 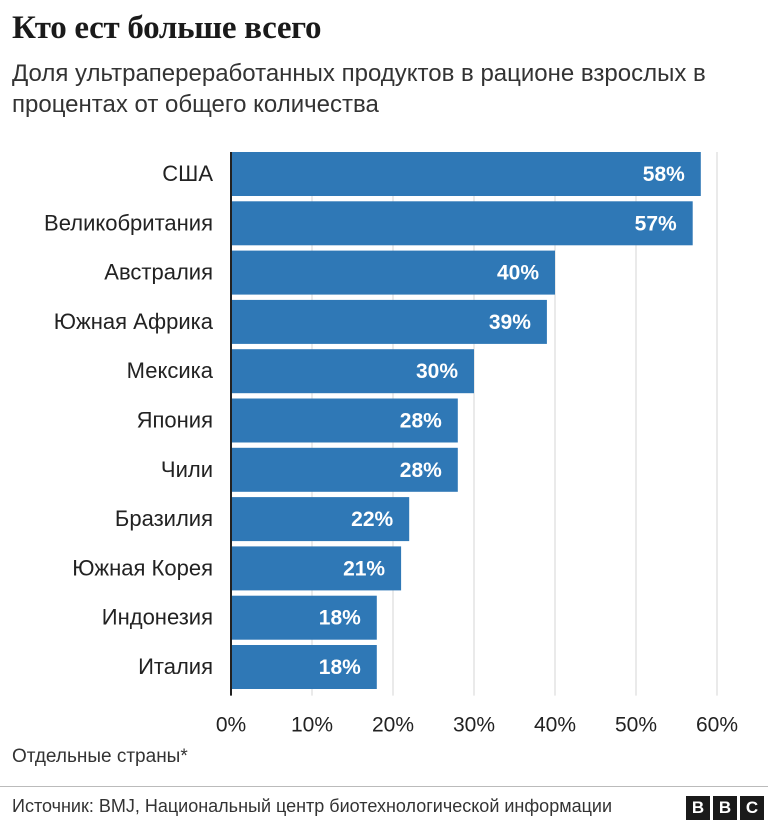 What do you see at coordinates (142, 567) in the screenshot?
I see `category-label: Южная Корея` at bounding box center [142, 567].